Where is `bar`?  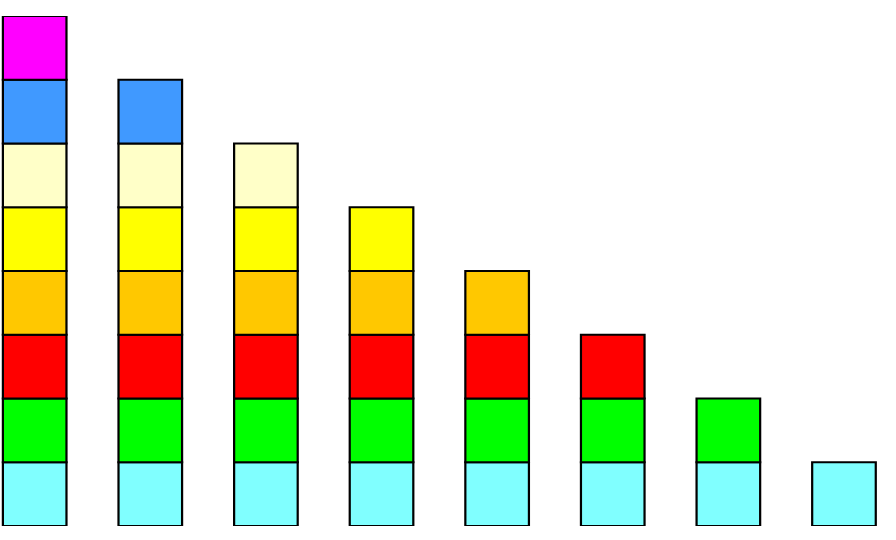
bar is located at coordinates (844, 493).